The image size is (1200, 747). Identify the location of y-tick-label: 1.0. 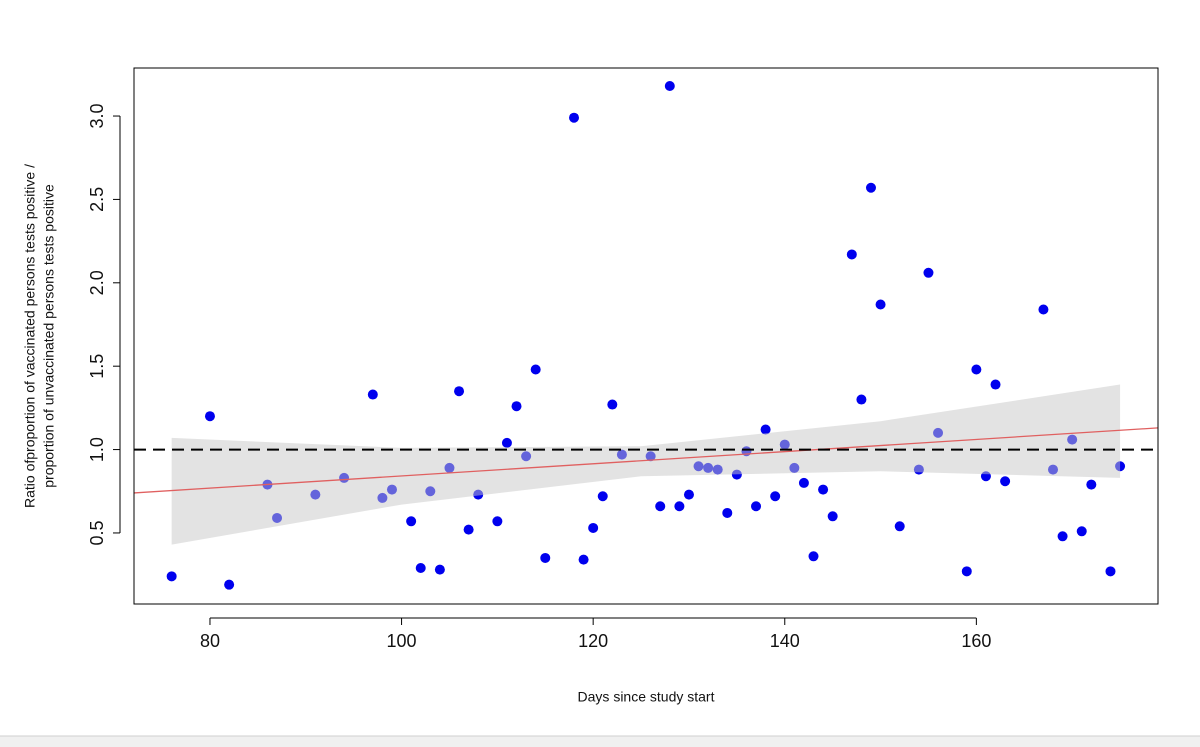
(97, 449).